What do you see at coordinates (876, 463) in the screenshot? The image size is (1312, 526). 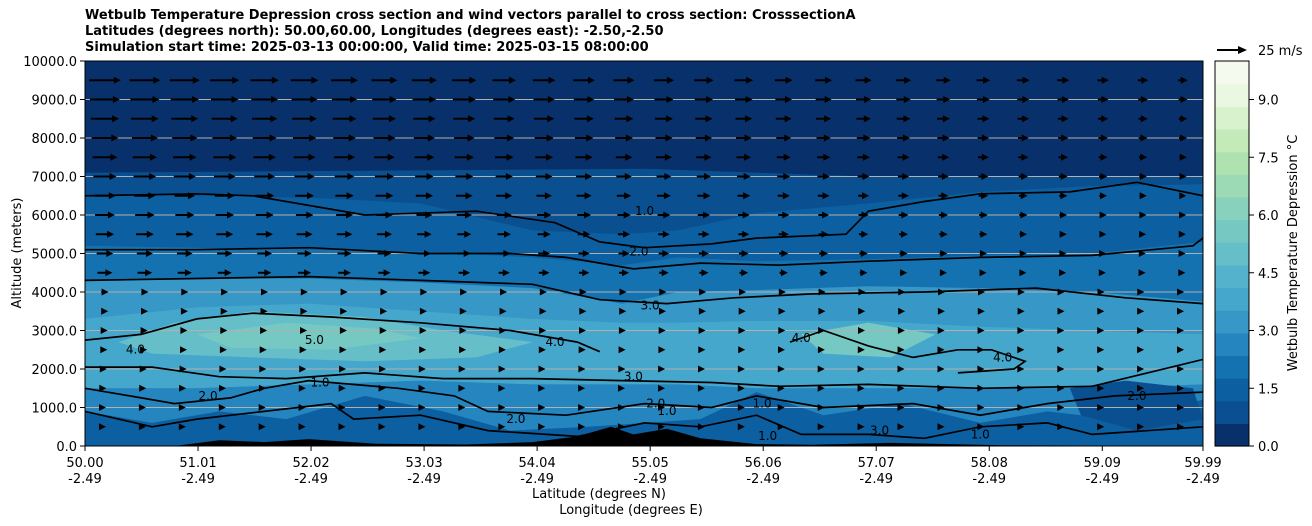 I see `x-tick-label-lat: 57.07` at bounding box center [876, 463].